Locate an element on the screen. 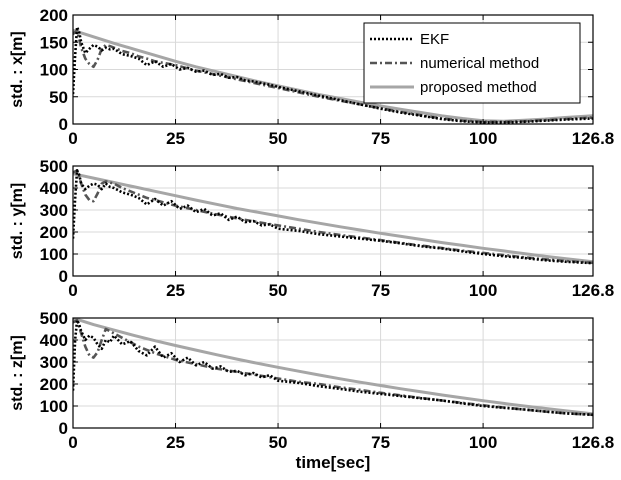 Image resolution: width=621 pixels, height=480 pixels. y-tick-label: 150 is located at coordinates (54, 42).